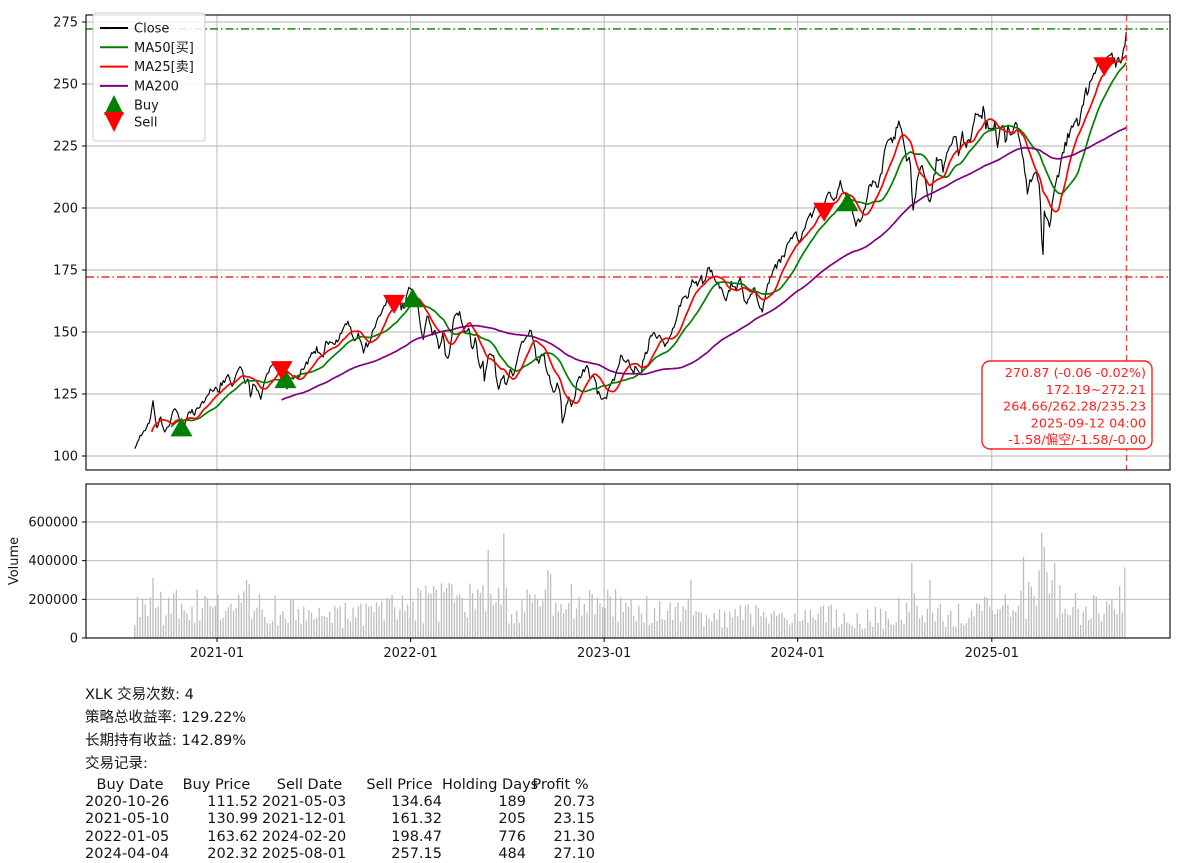 The height and width of the screenshot is (863, 1180). Describe the element at coordinates (65, 271) in the screenshot. I see `price-tick-label: 175` at that location.